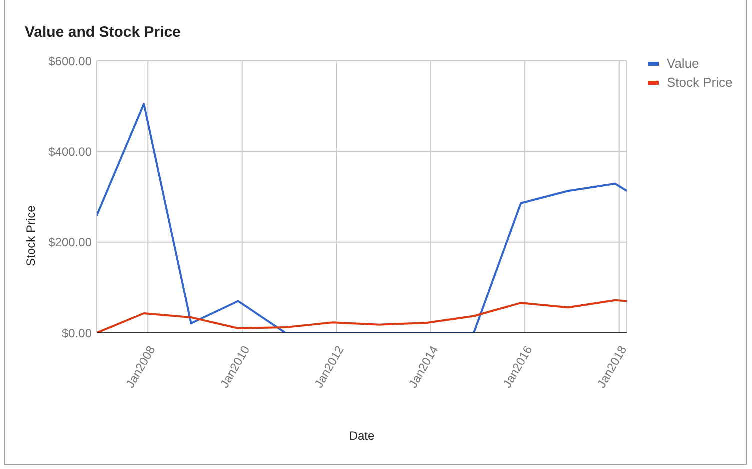  Describe the element at coordinates (70, 61) in the screenshot. I see `y-tick-label: $600.00` at that location.